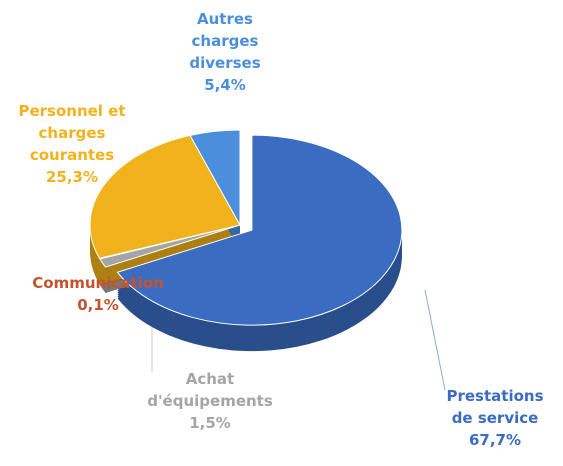  I want to click on category-label: Communication, so click(98, 283).